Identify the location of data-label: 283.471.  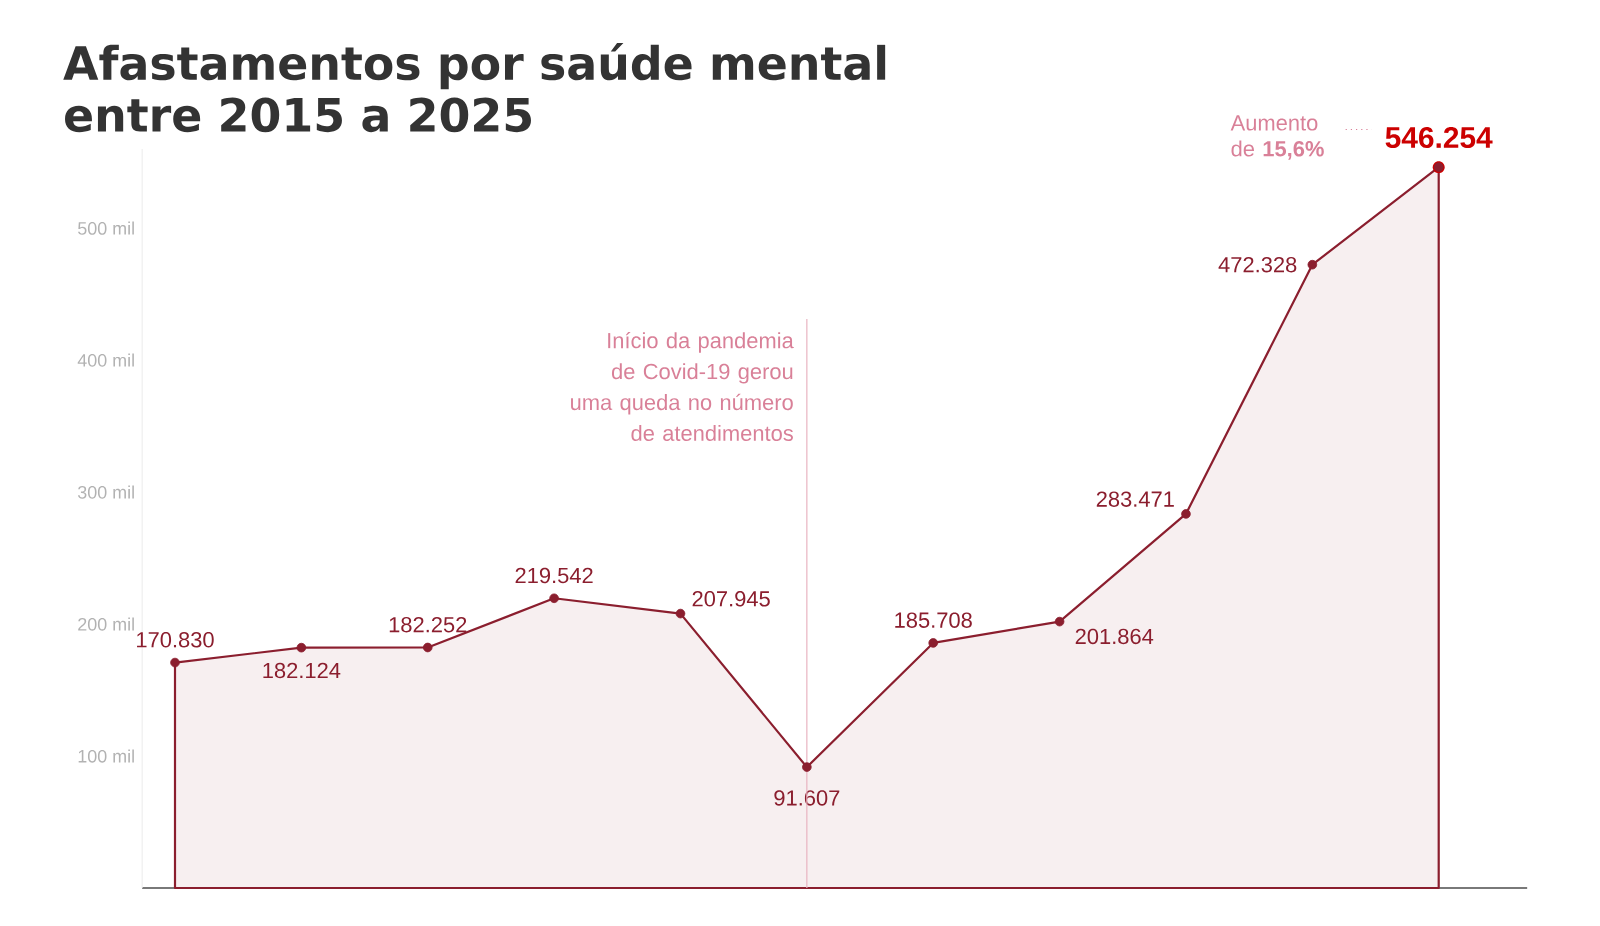
(1135, 499).